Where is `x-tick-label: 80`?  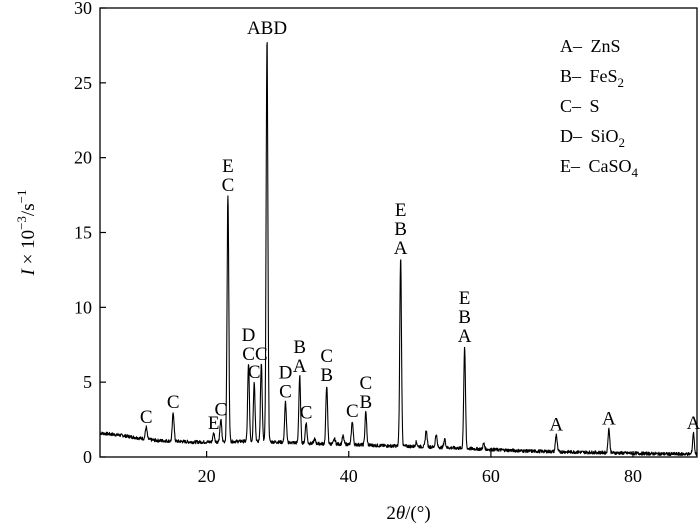
x-tick-label: 80 is located at coordinates (633, 476).